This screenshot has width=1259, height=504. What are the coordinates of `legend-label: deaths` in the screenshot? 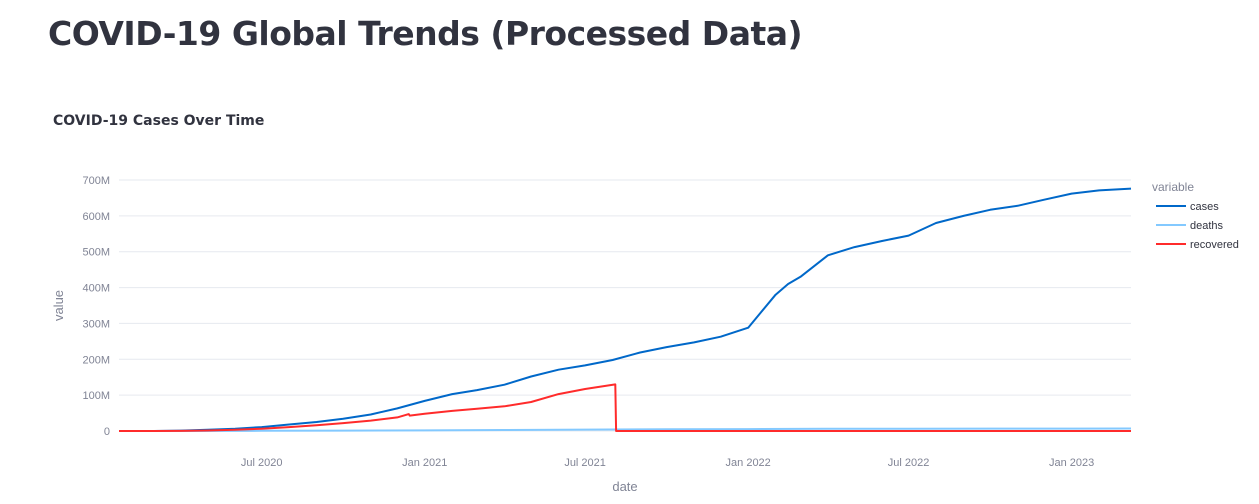 It's located at (1207, 226).